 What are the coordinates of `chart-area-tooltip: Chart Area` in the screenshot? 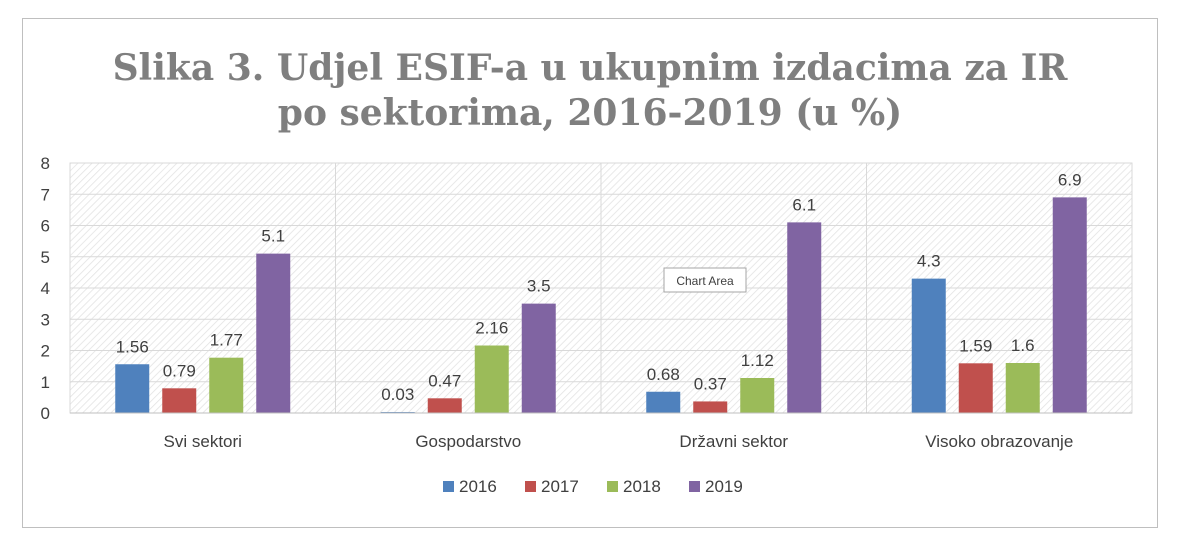 It's located at (705, 280).